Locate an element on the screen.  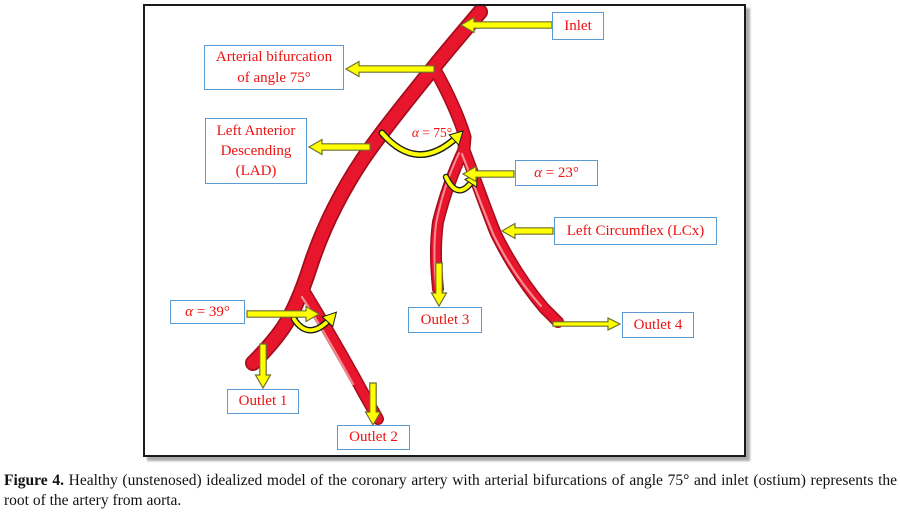
alpha-39-value: = 39° is located at coordinates (211, 311).